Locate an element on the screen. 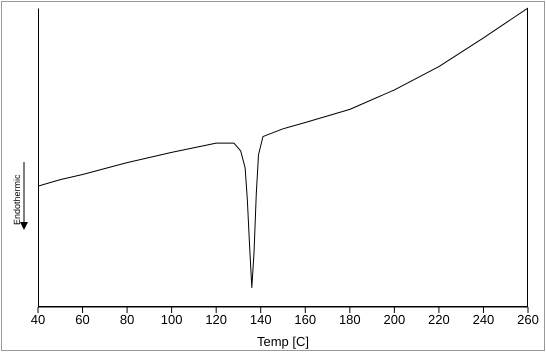 The width and height of the screenshot is (546, 352). x-tick-label: 220 is located at coordinates (439, 320).